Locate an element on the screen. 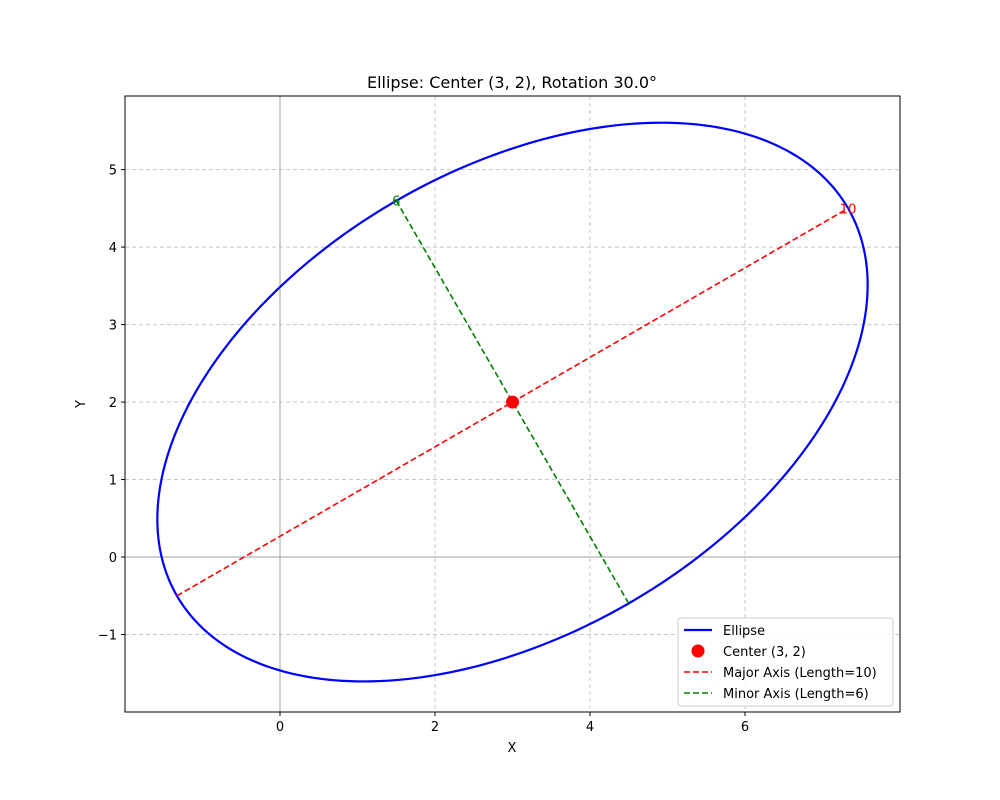 This screenshot has width=1000, height=800. minor-axis-line is located at coordinates (512, 402).